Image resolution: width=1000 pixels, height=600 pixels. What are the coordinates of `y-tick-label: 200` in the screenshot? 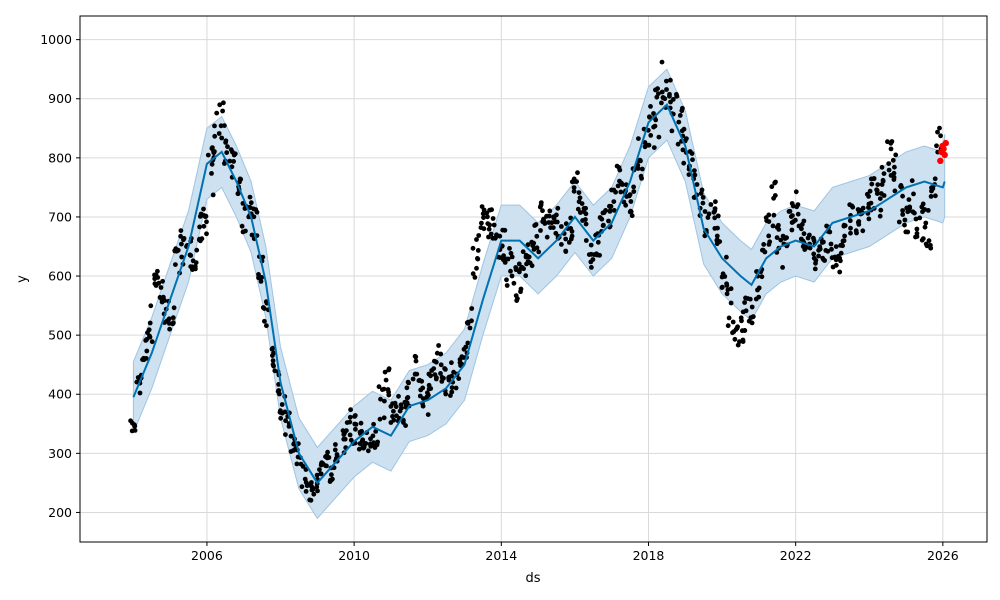 It's located at (60, 512).